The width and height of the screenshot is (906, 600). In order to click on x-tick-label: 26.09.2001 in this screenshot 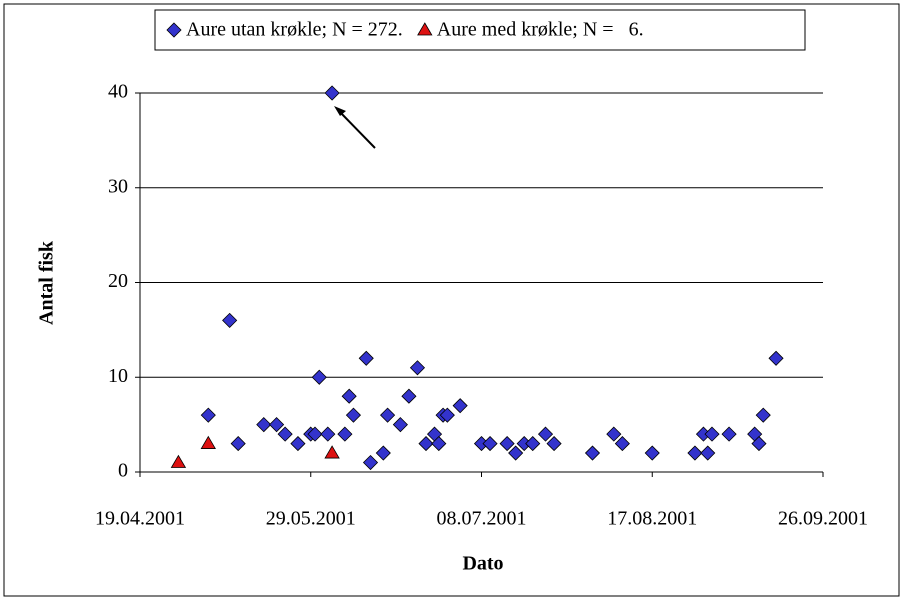, I will do `click(823, 519)`.